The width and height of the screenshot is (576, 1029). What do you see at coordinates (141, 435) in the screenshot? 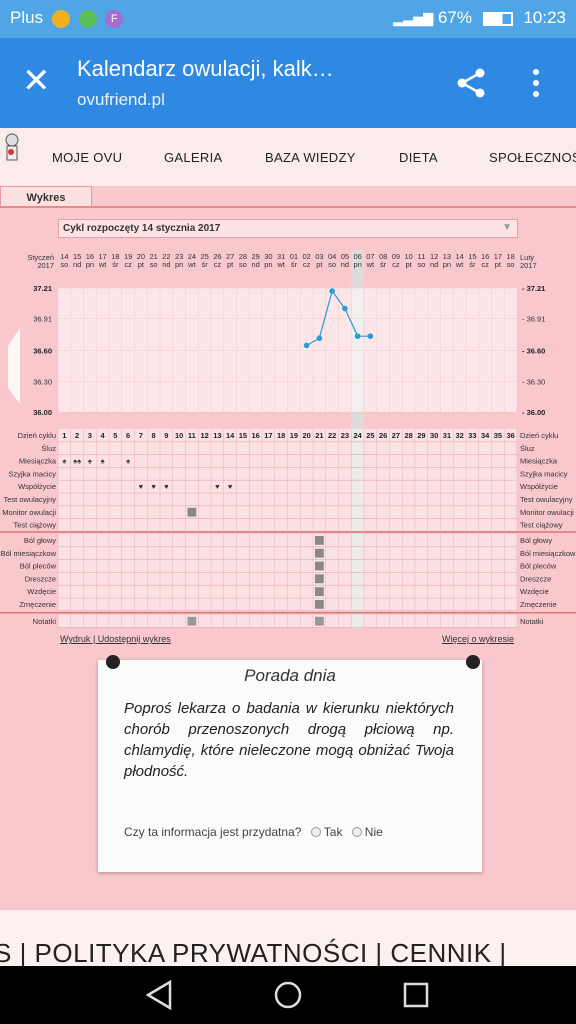
I see `cycle-day-label: 7` at bounding box center [141, 435].